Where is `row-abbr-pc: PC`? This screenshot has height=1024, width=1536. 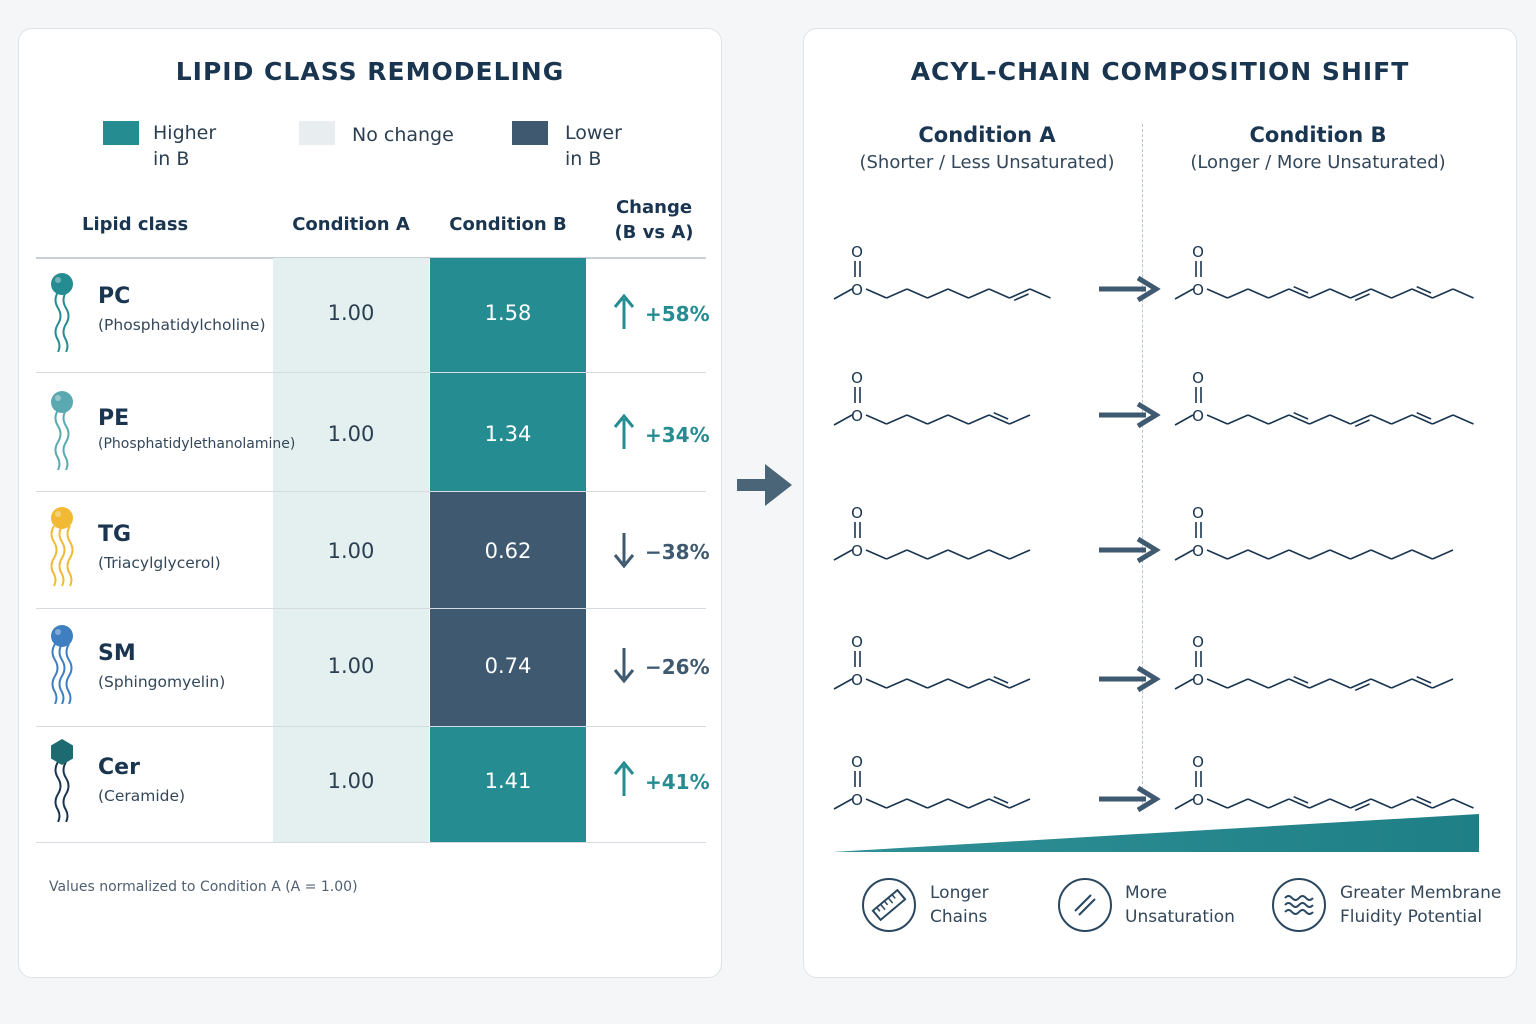
row-abbr-pc: PC is located at coordinates (114, 296).